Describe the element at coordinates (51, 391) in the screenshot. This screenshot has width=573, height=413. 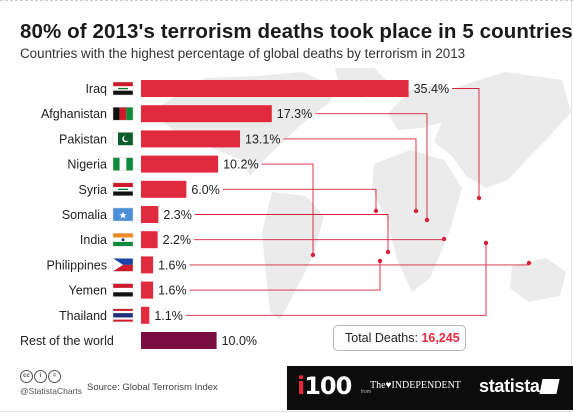
I see `statista-handle: @StatistaCharts` at that location.